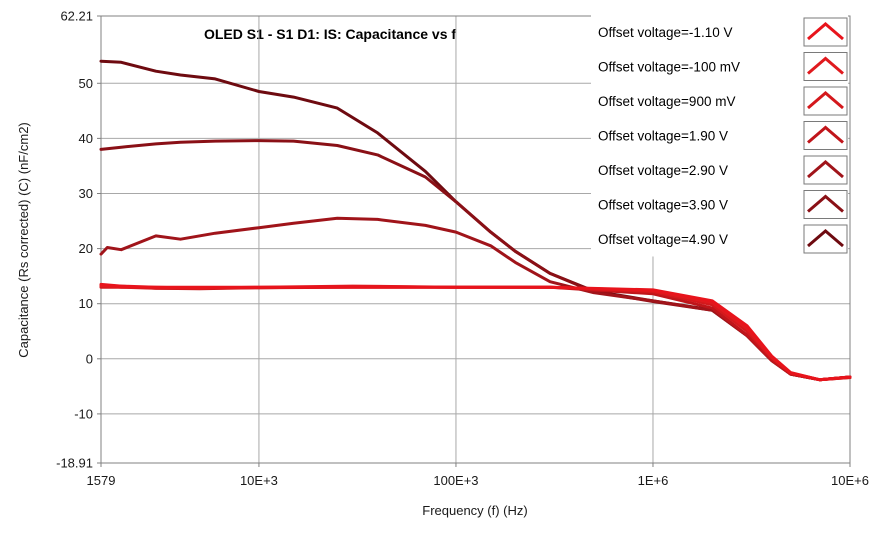 The image size is (887, 534). What do you see at coordinates (86, 138) in the screenshot?
I see `y-tick-label: 40` at bounding box center [86, 138].